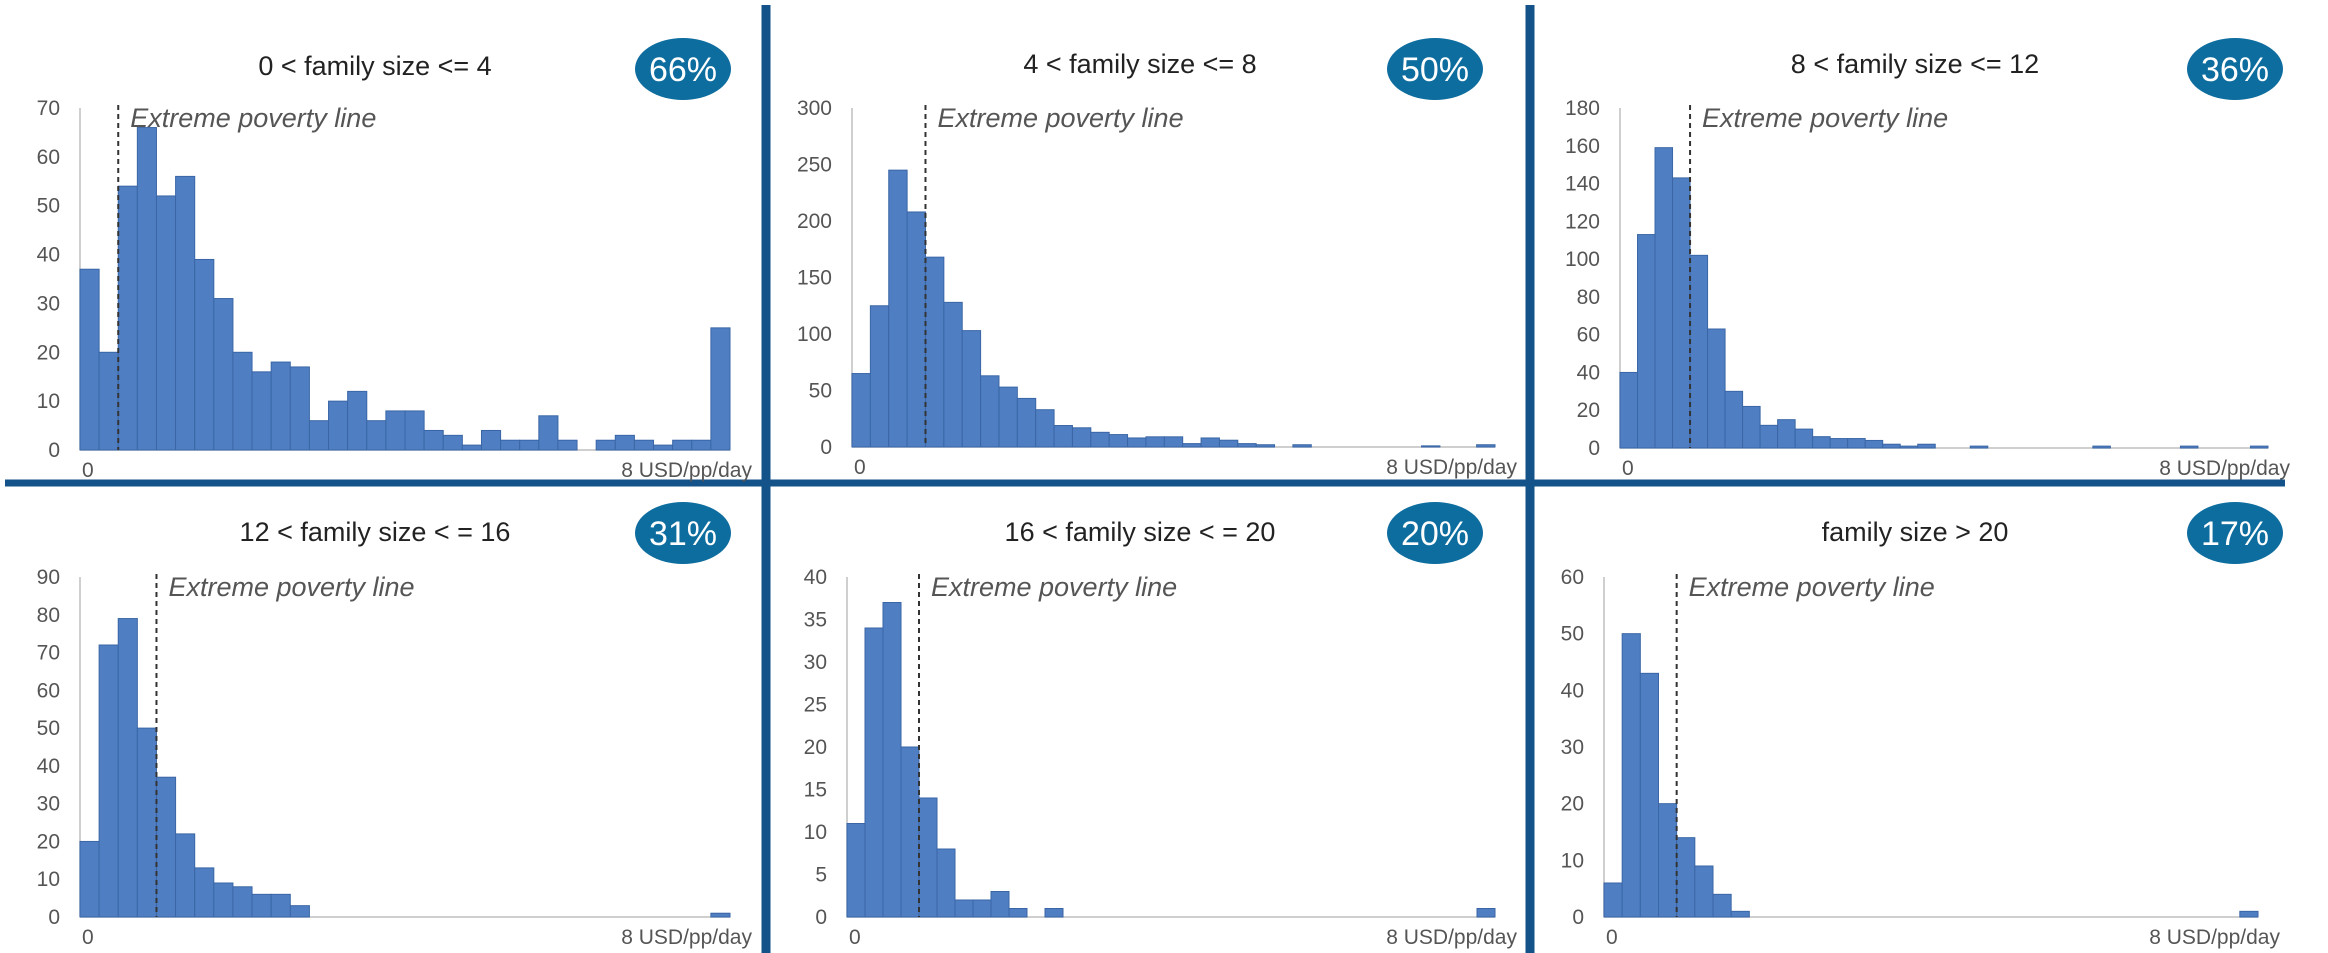 The height and width of the screenshot is (953, 2328). I want to click on badge-label: 66%, so click(683, 70).